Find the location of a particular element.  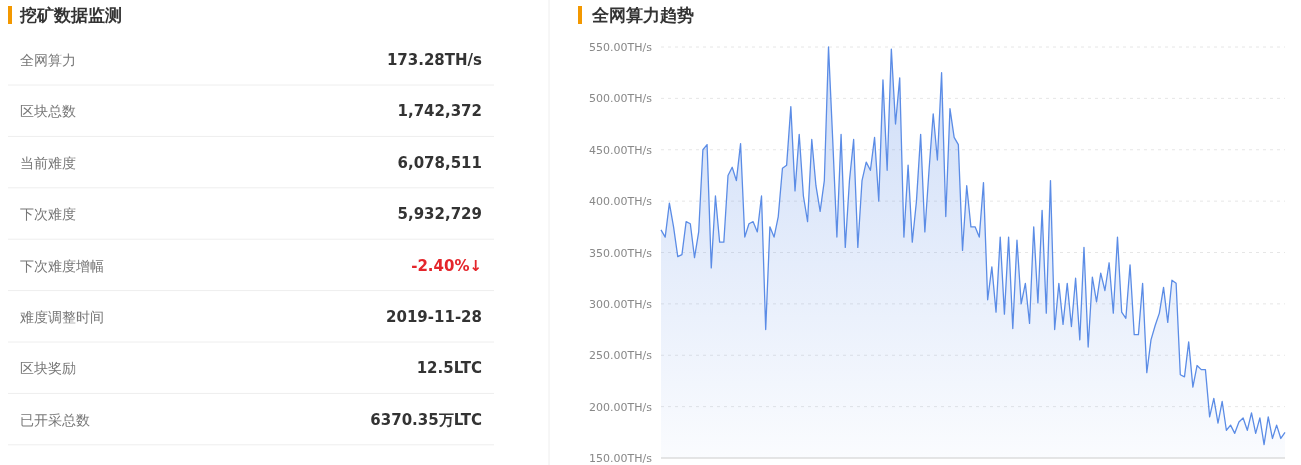

y-tick-label: 400.00TH/s is located at coordinates (621, 202).